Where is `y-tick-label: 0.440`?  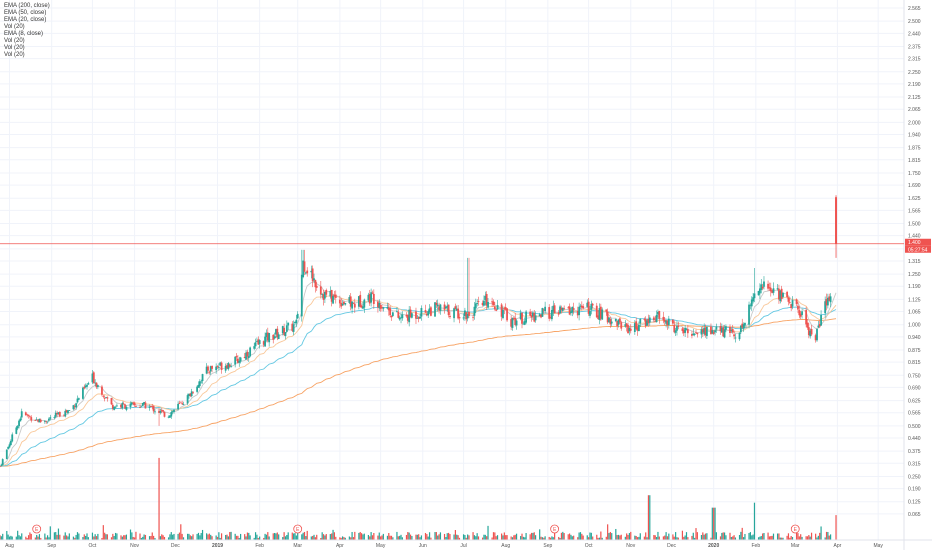 y-tick-label: 0.440 is located at coordinates (914, 439).